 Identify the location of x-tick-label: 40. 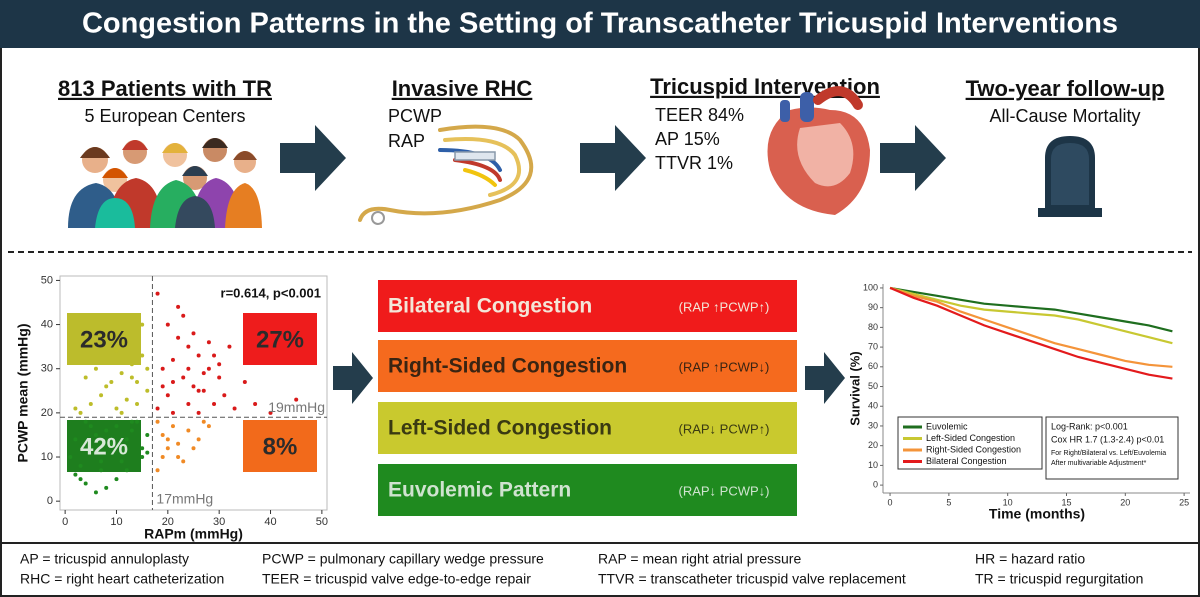
(270, 522).